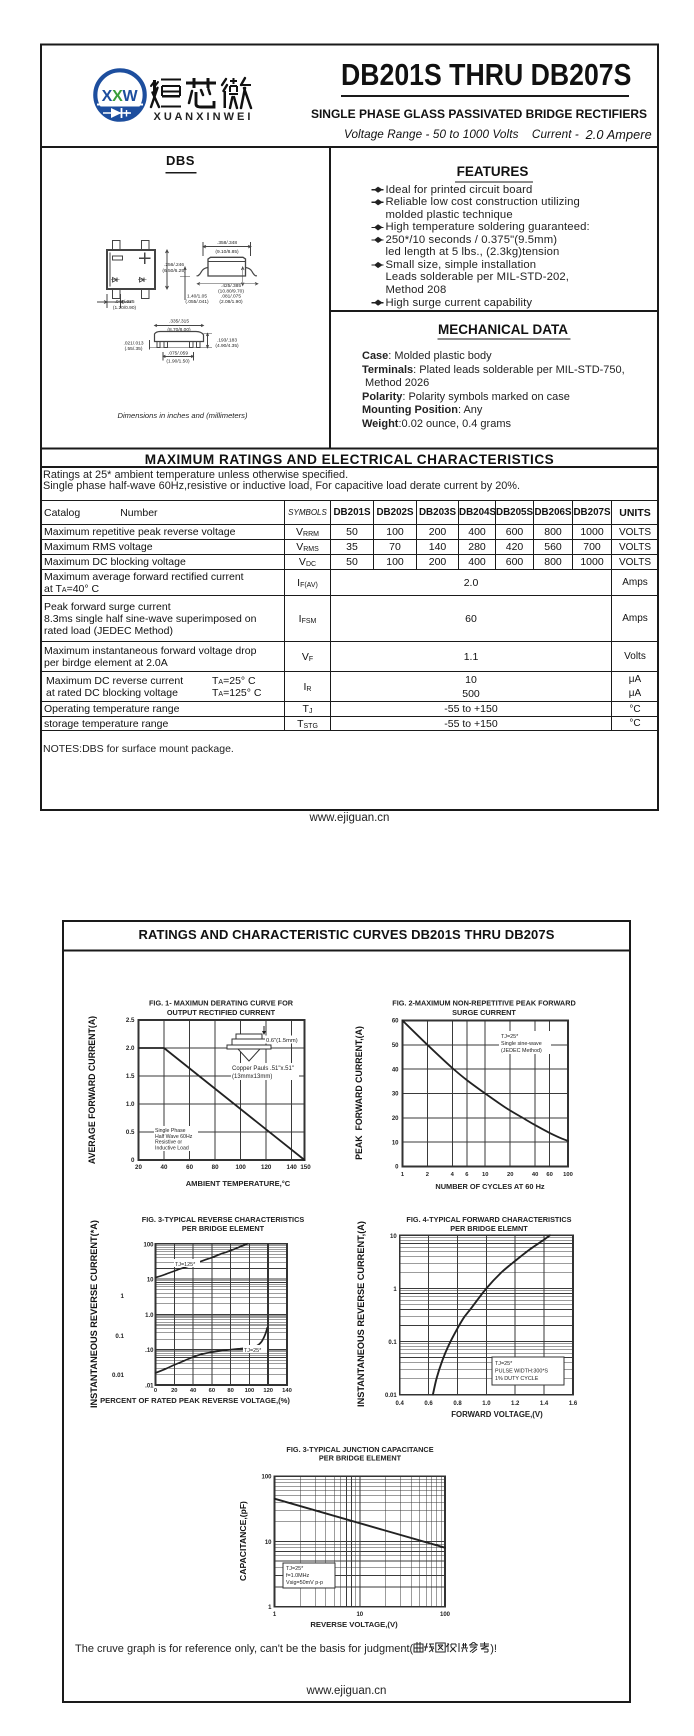 The image size is (694, 1736). I want to click on svg-text: .047/.035, so click(124, 302).